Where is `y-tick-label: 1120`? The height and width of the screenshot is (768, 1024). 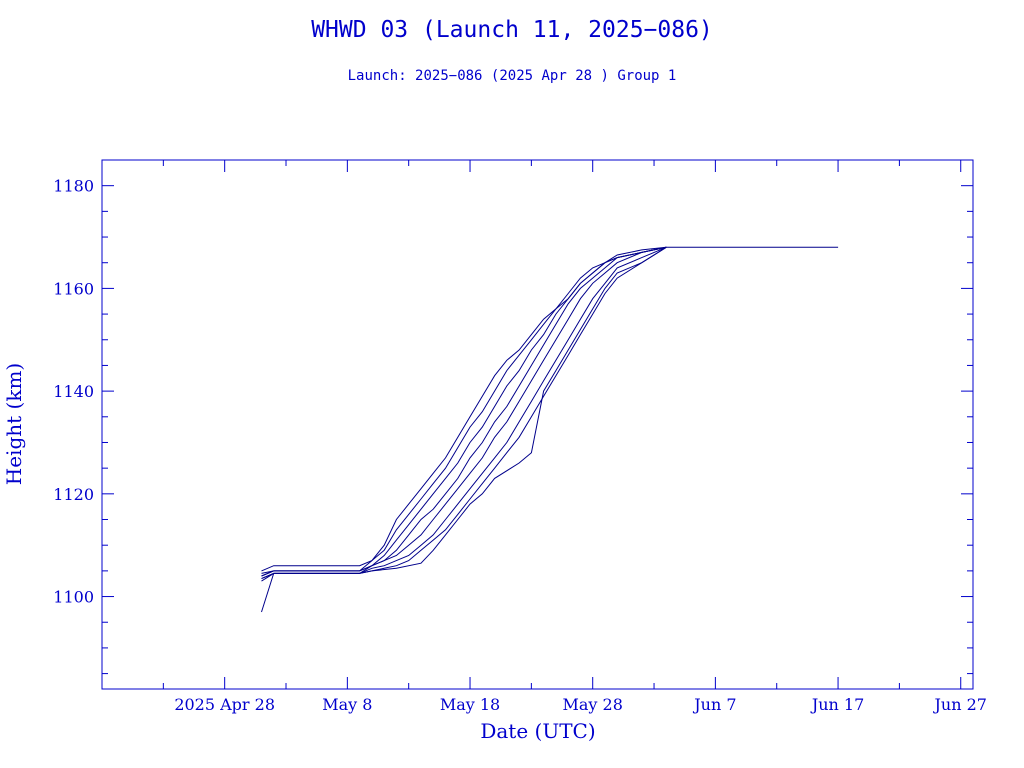 y-tick-label: 1120 is located at coordinates (73, 494).